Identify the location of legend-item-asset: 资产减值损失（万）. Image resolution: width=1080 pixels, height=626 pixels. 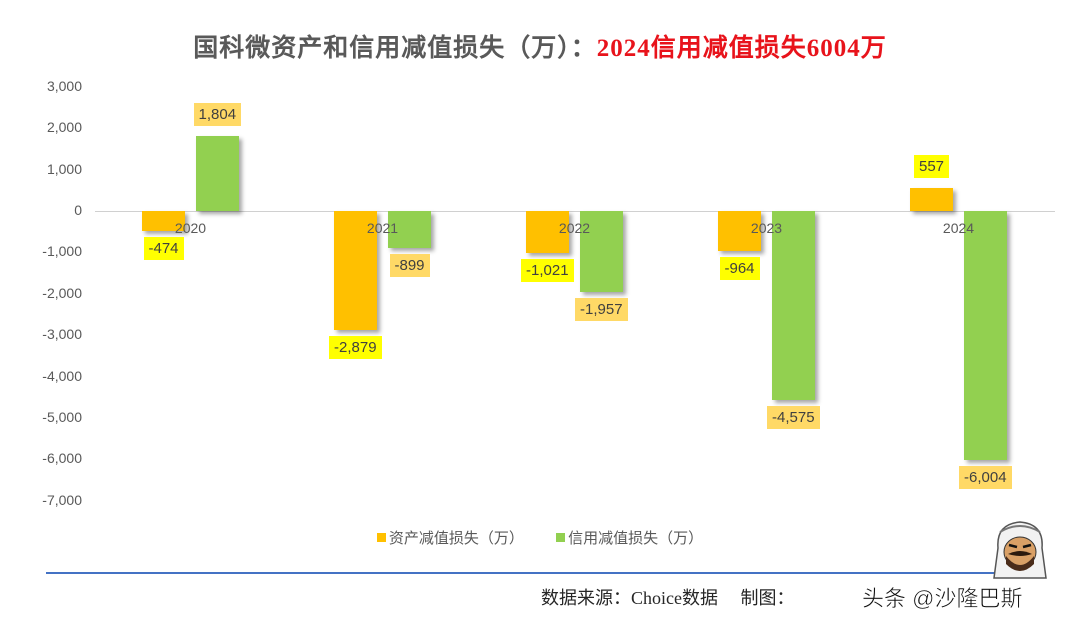
(450, 537).